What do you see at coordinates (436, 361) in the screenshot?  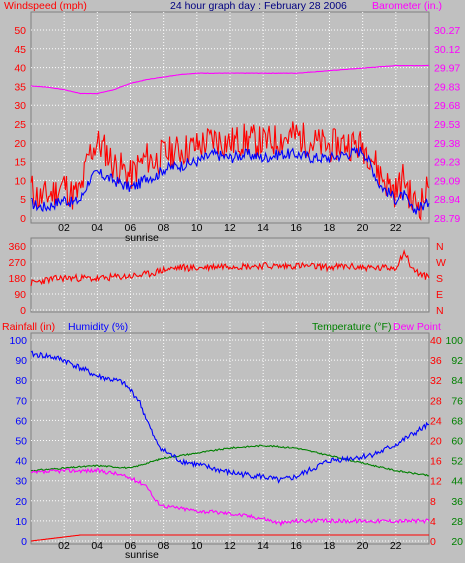 I see `temperature-tick-c: 36` at bounding box center [436, 361].